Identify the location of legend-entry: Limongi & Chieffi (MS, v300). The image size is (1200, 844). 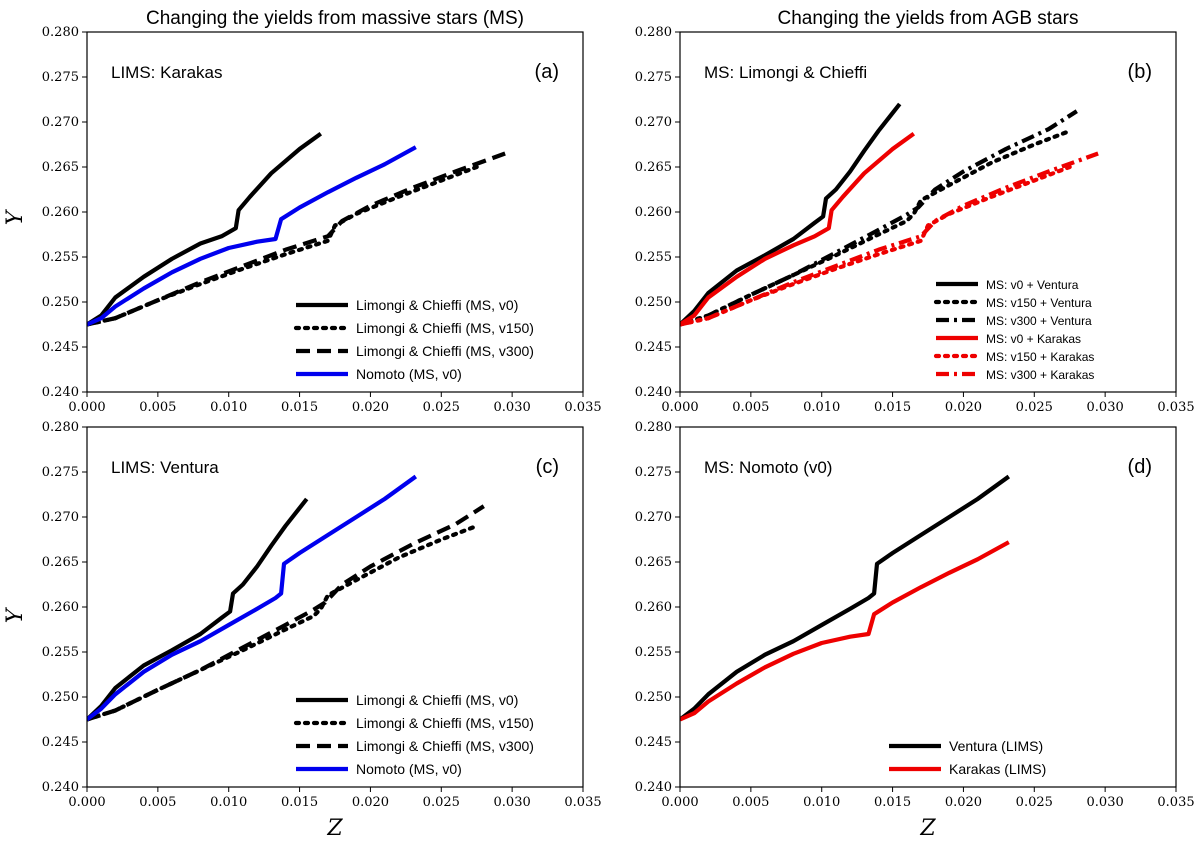
(445, 746).